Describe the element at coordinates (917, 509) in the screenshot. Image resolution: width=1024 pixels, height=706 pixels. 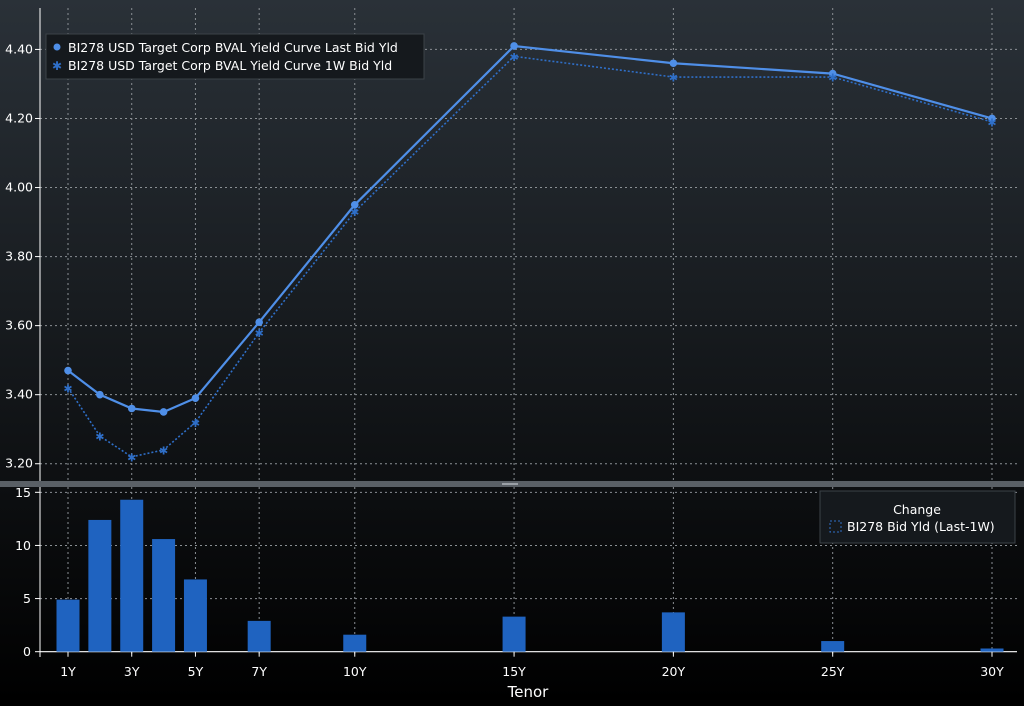
I see `bottom-legend-title: Change` at that location.